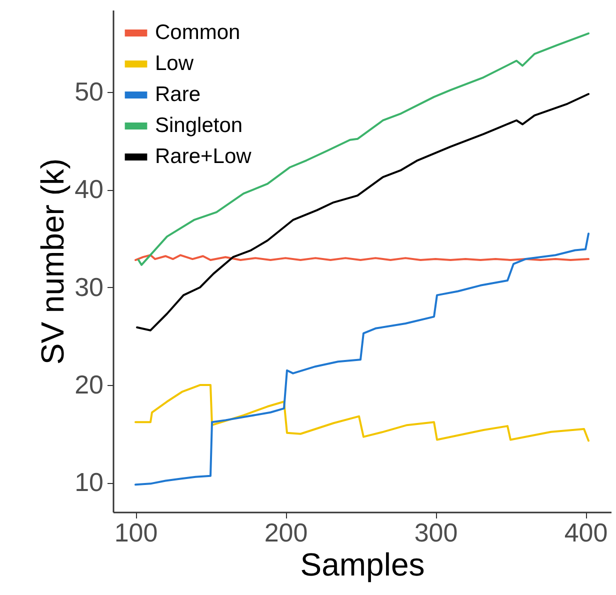 This screenshot has height=595, width=616. I want to click on legend-label: Rare+Low, so click(203, 156).